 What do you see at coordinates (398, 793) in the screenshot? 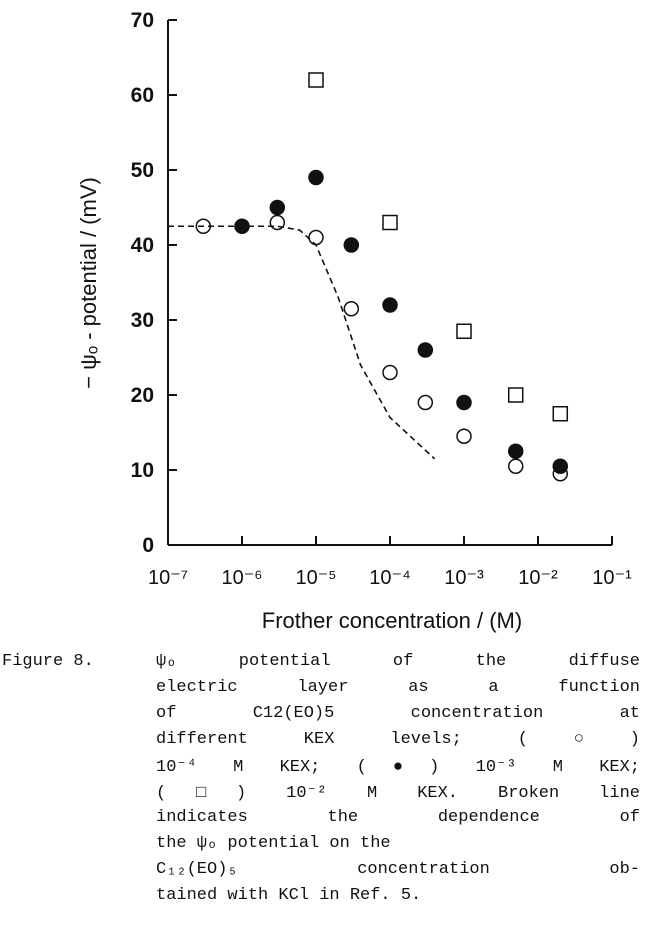
I see `caption-line: (□) 10⁻² M KEX. Broken line` at bounding box center [398, 793].